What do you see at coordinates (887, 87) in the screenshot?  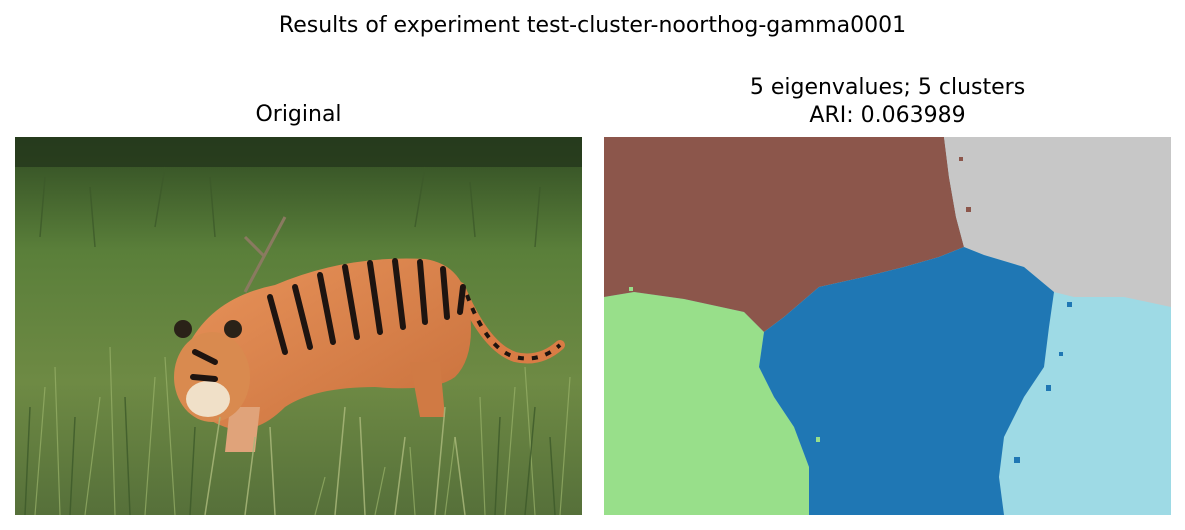 I see `segmentation-title-line1: 5 eigenvalues; 5 clusters` at bounding box center [887, 87].